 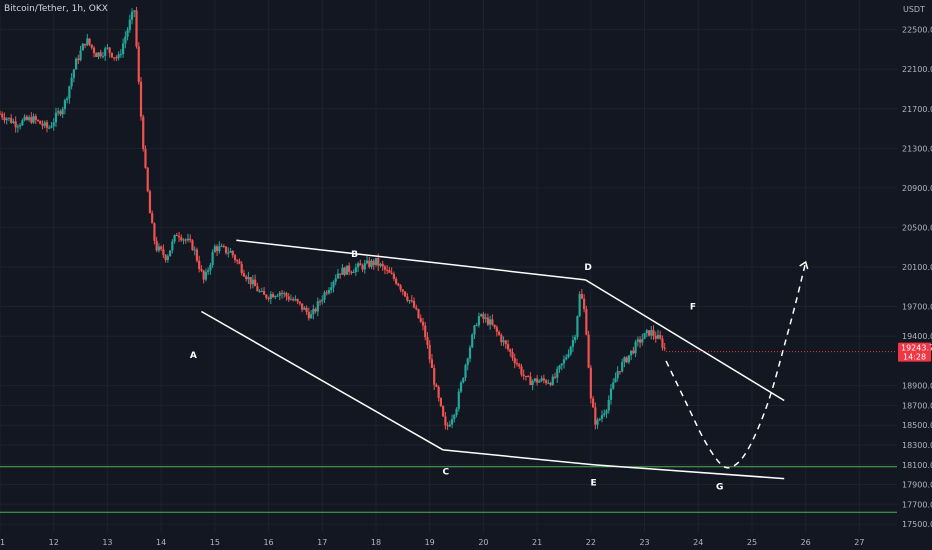 What do you see at coordinates (161, 542) in the screenshot?
I see `time-tick-label: 14` at bounding box center [161, 542].